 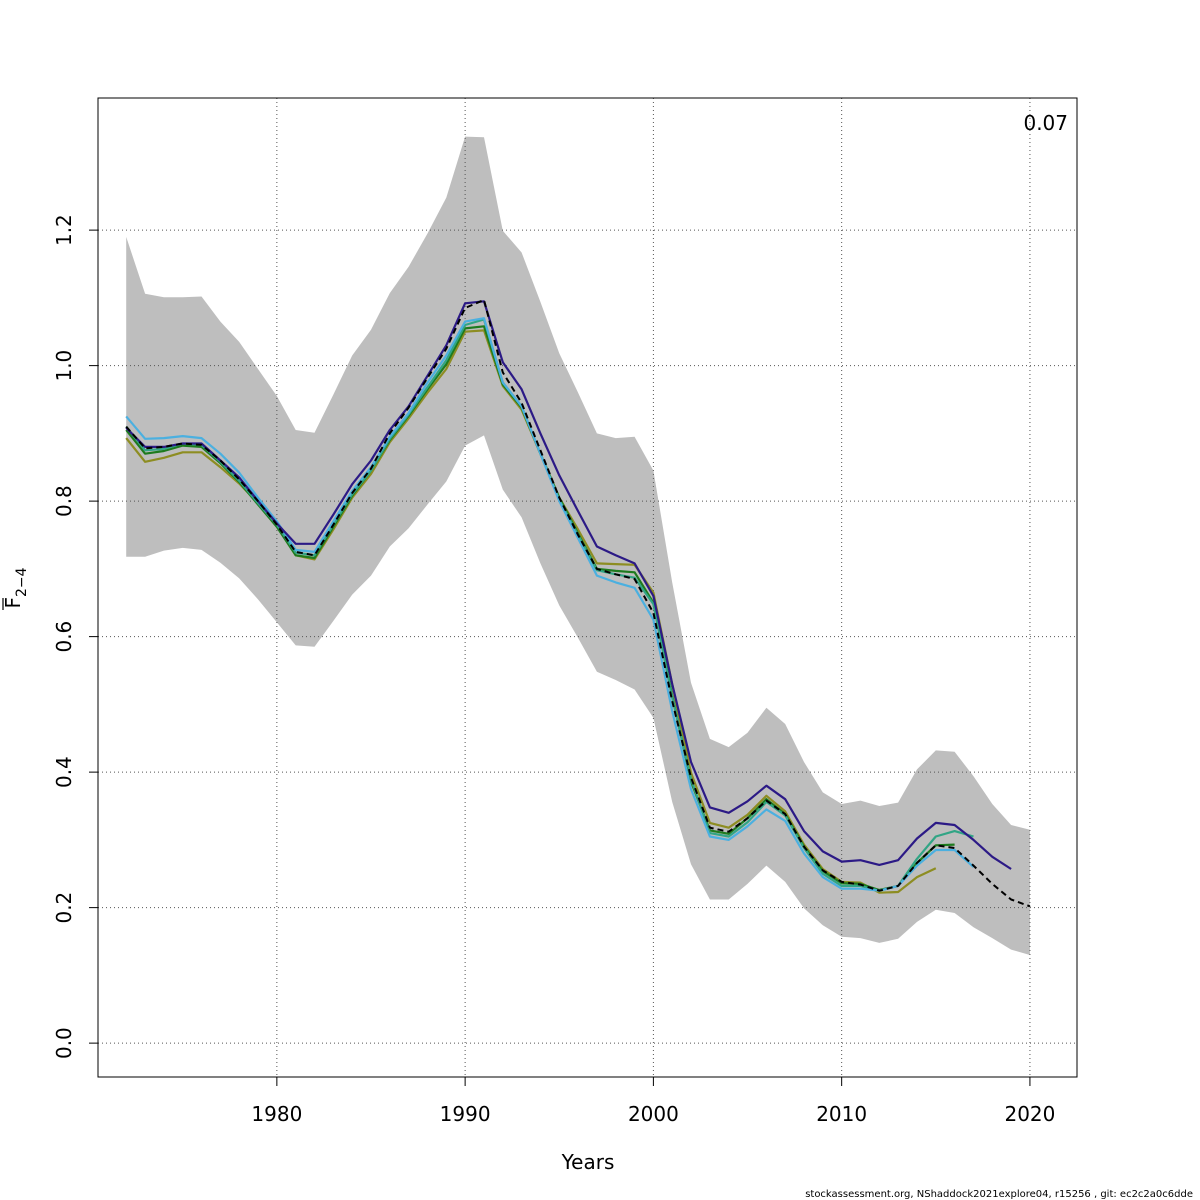 I want to click on y-tick-label: 0.4, so click(x=64, y=772).